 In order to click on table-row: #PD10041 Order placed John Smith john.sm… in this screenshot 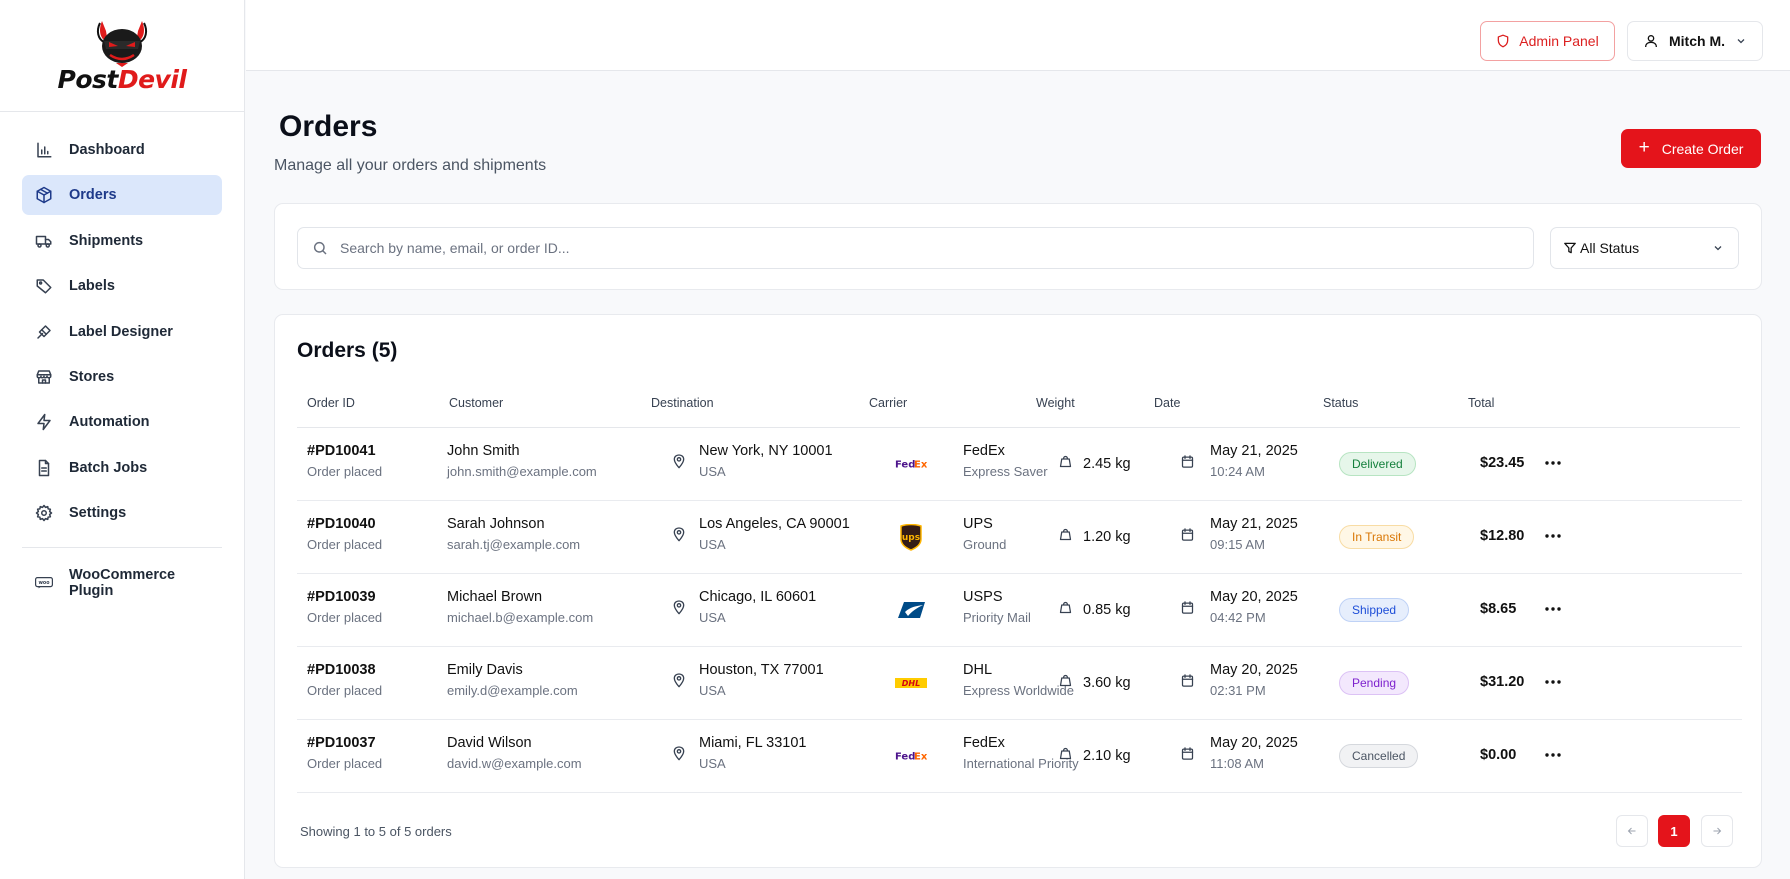, I will do `click(1019, 464)`.